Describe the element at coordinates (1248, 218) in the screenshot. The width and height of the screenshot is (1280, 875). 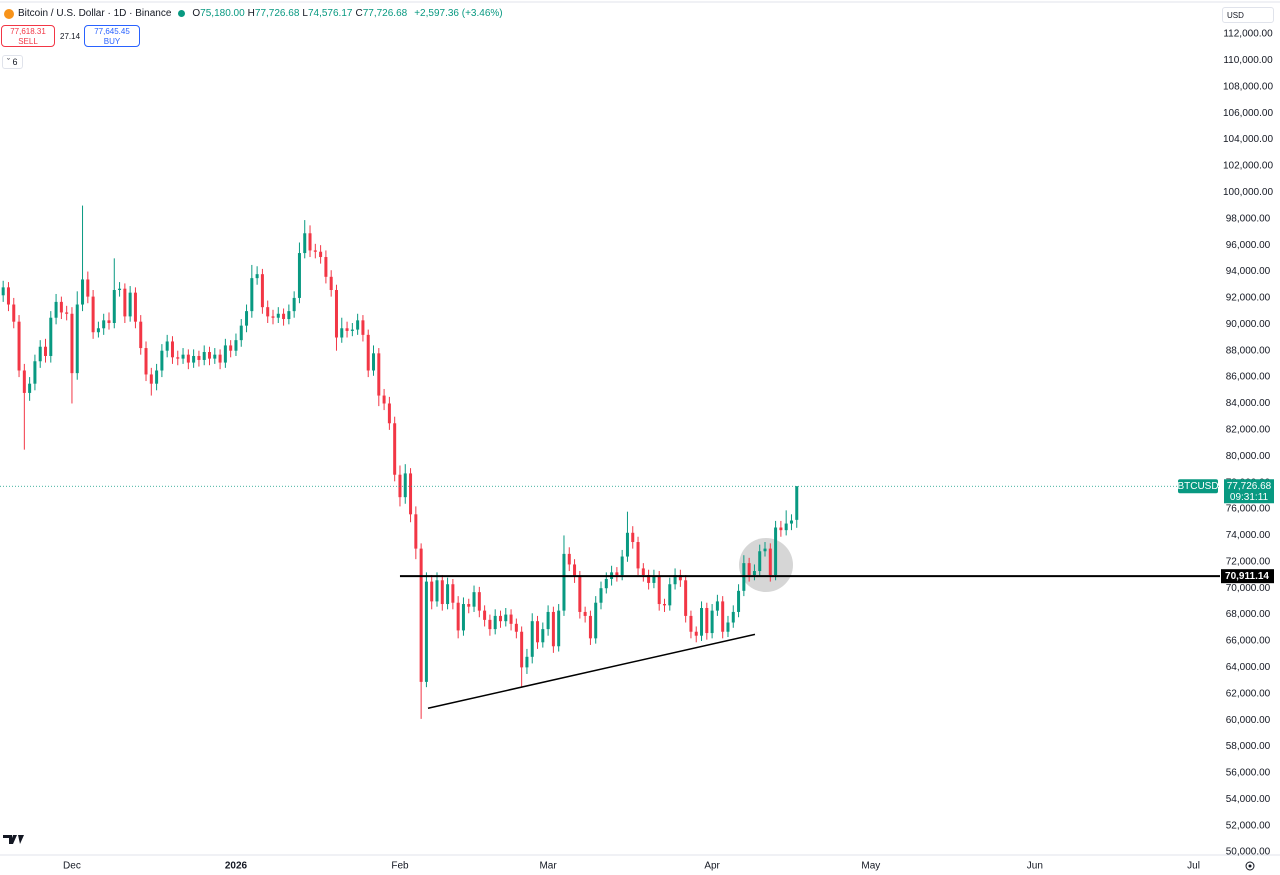
I see `y-tick-label: 98,000.00` at that location.